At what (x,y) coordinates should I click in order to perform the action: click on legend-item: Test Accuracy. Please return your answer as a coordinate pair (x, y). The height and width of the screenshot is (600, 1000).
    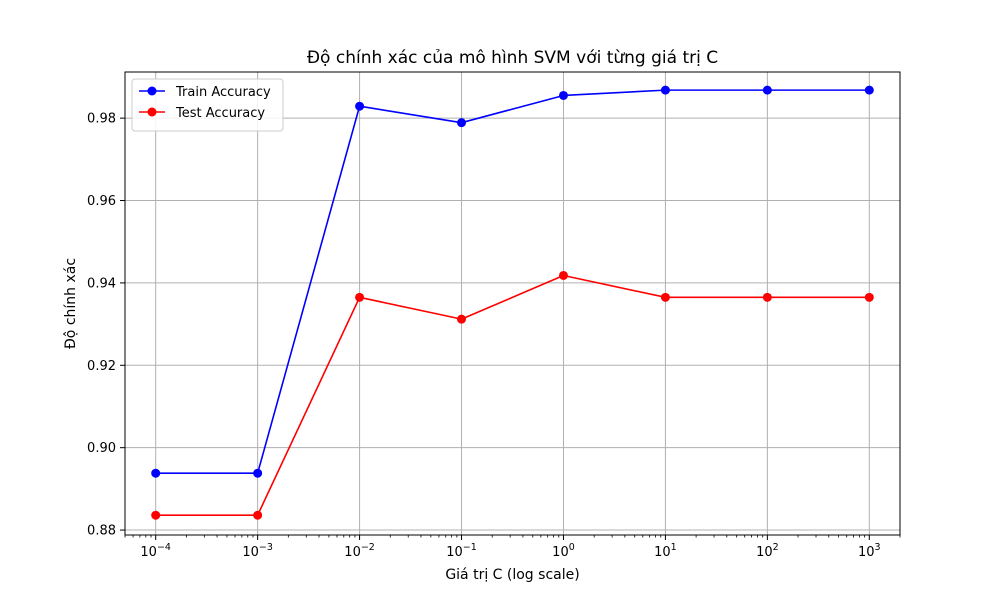
    Looking at the image, I should click on (202, 113).